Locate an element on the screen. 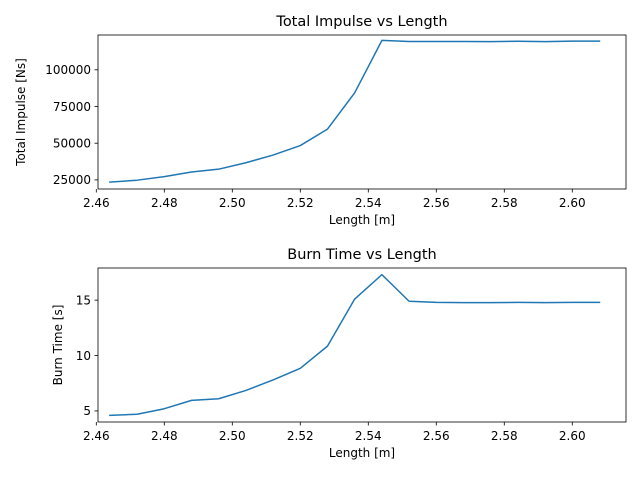  y-tick-label: 50000 is located at coordinates (72, 143).